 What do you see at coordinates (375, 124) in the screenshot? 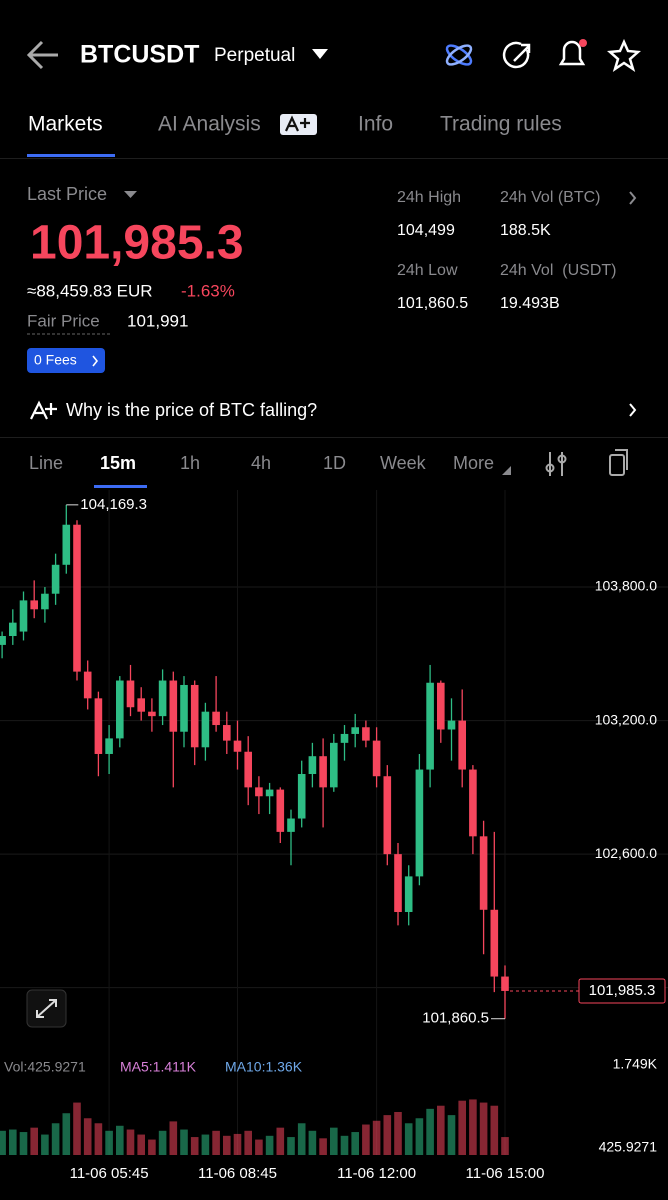
I see `tab: Info` at bounding box center [375, 124].